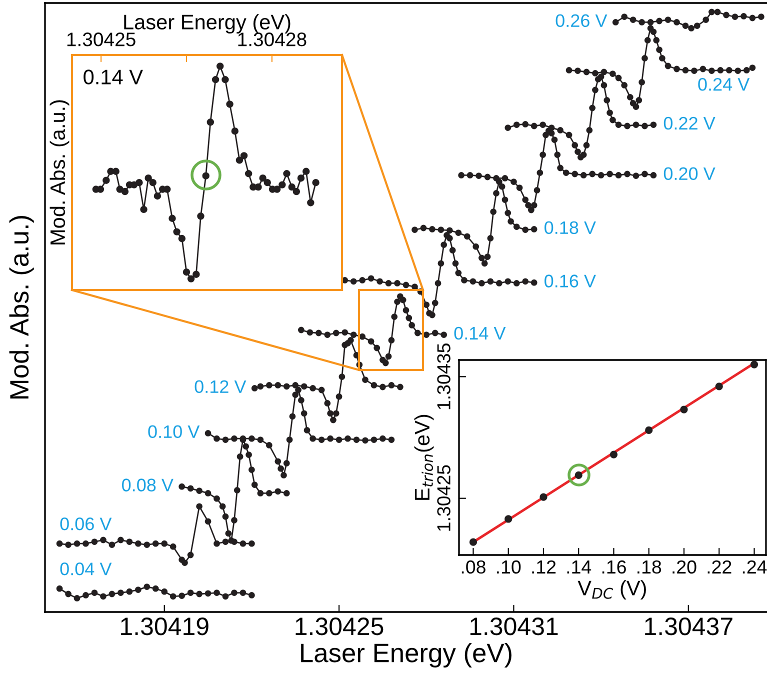  What do you see at coordinates (514, 627) in the screenshot?
I see `x-tick-label: 1.30431` at bounding box center [514, 627].